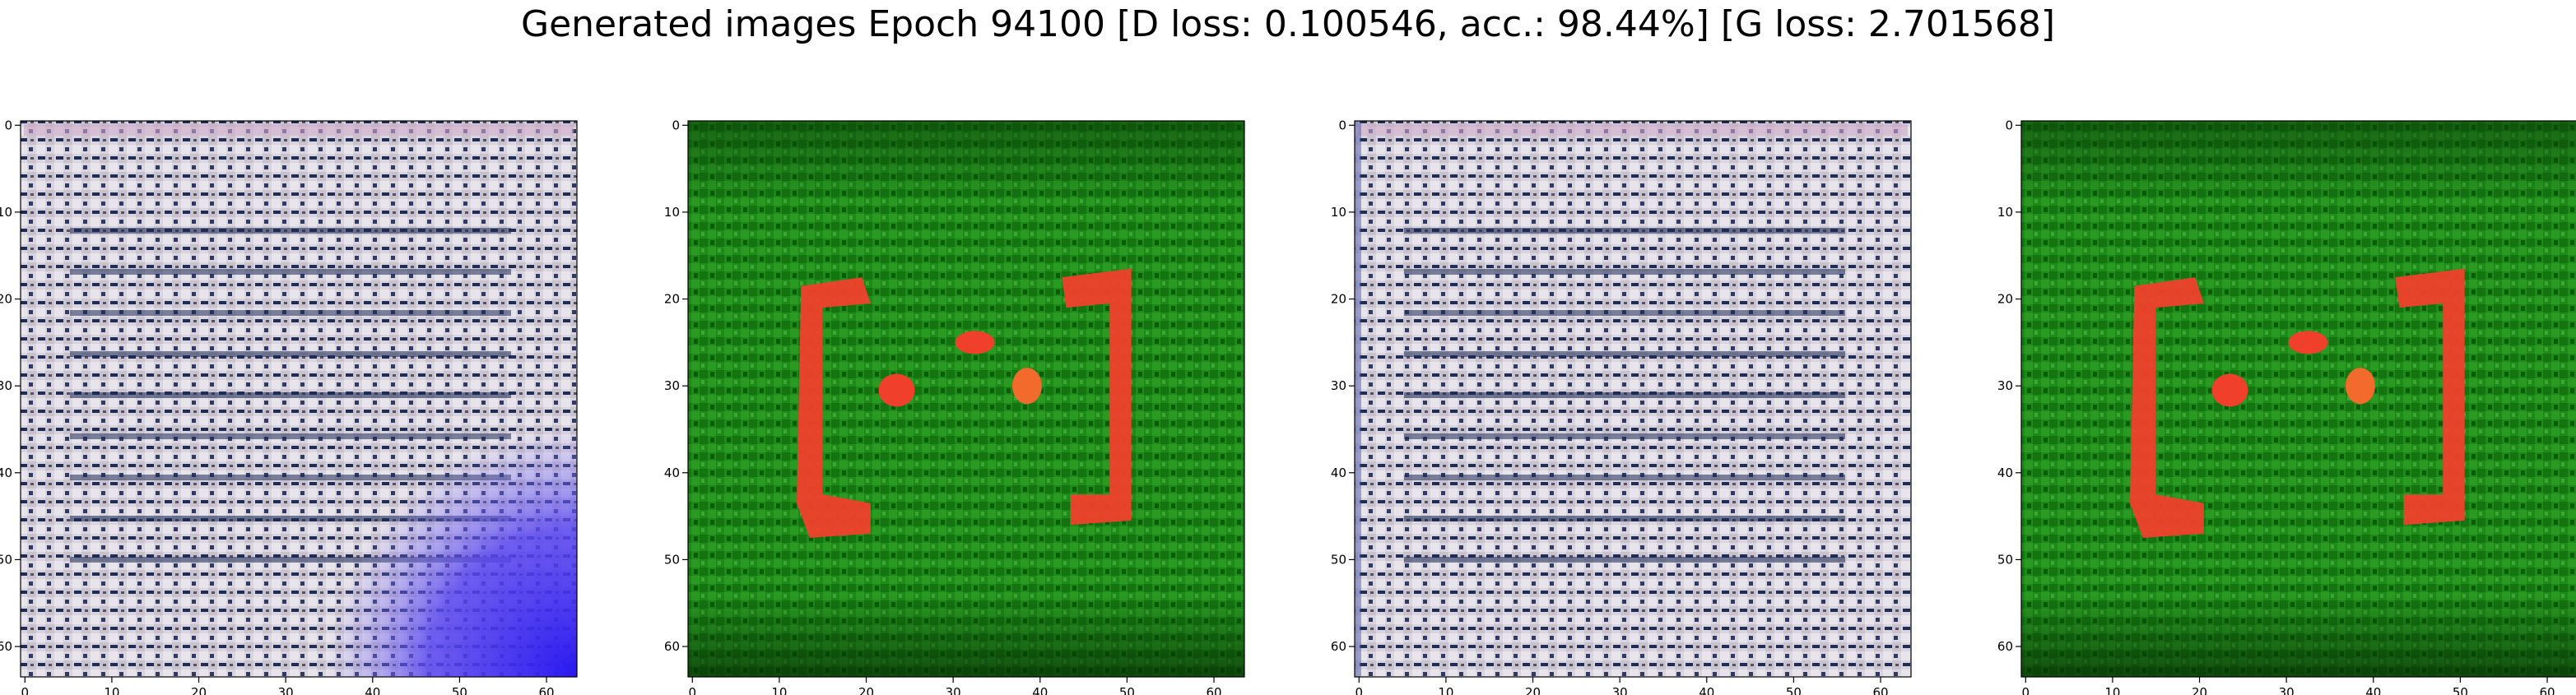 Image resolution: width=2576 pixels, height=695 pixels. I want to click on edge-strip, so click(1358, 399).